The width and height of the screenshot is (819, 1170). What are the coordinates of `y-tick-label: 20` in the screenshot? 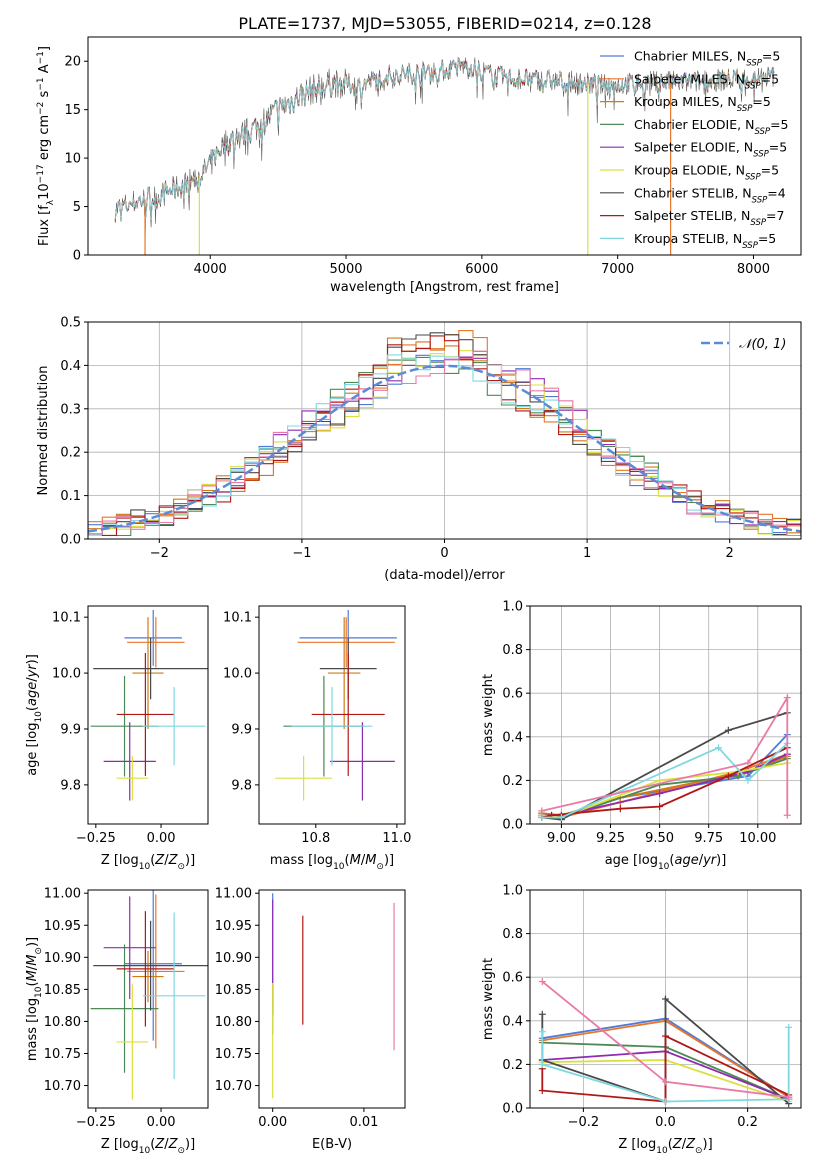 It's located at (72, 62).